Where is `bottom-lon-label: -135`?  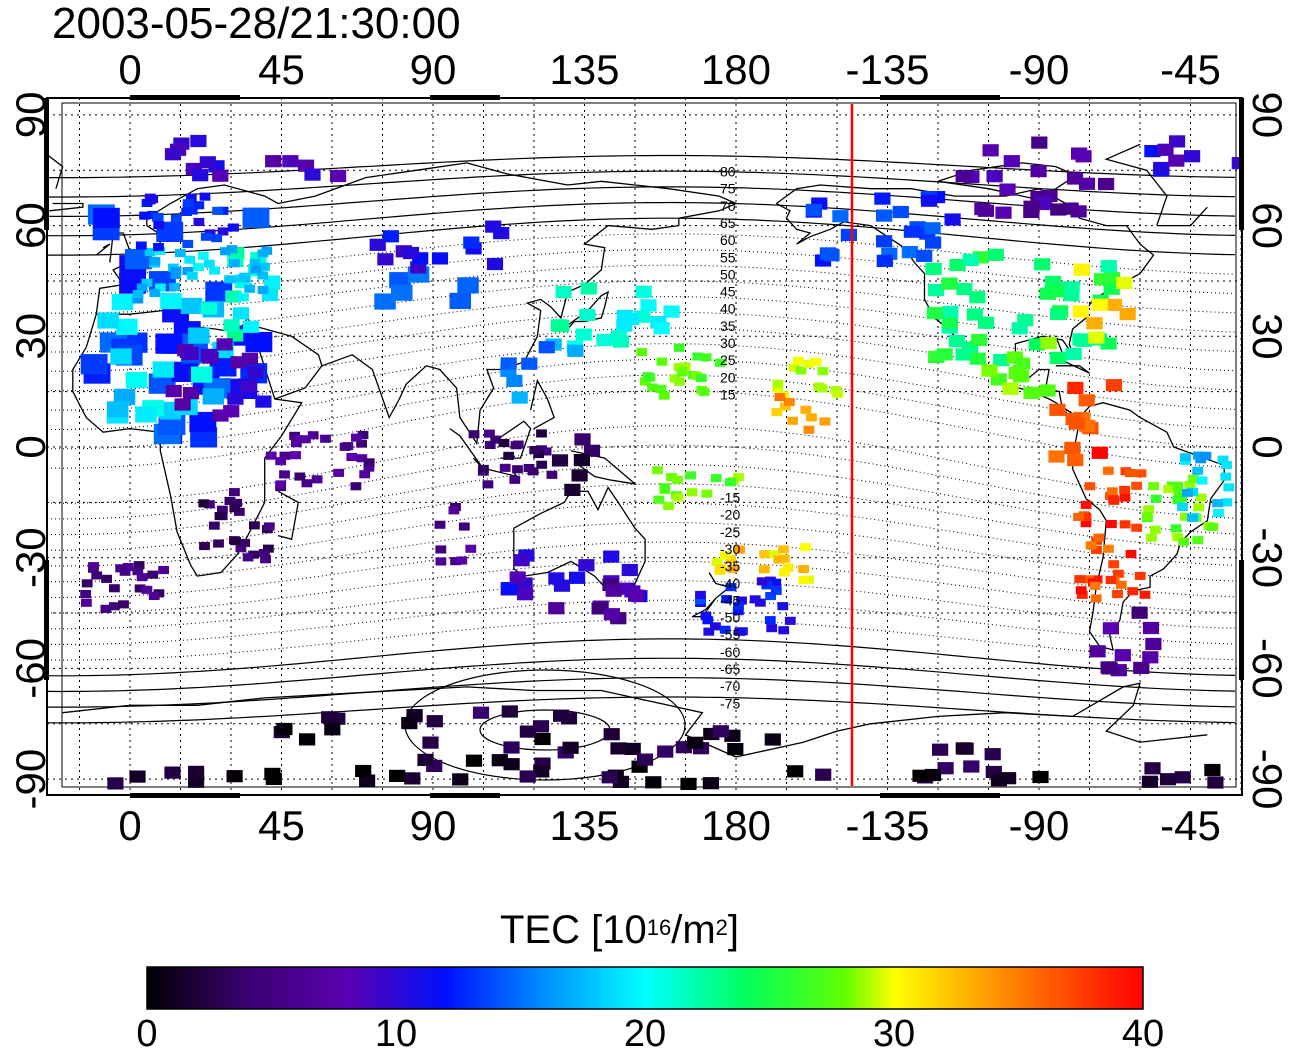
bottom-lon-label: -135 is located at coordinates (887, 825).